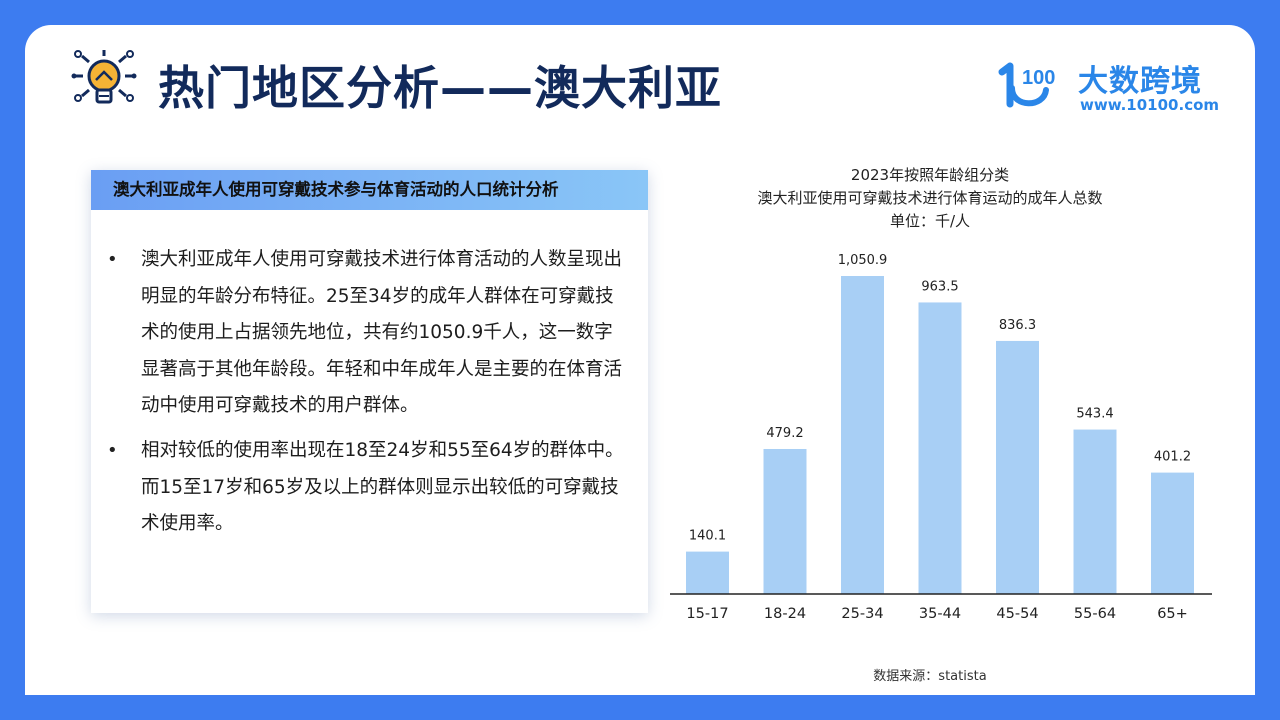 Image resolution: width=1280 pixels, height=720 pixels. Describe the element at coordinates (707, 614) in the screenshot. I see `category-label-15-17: 15-17` at that location.